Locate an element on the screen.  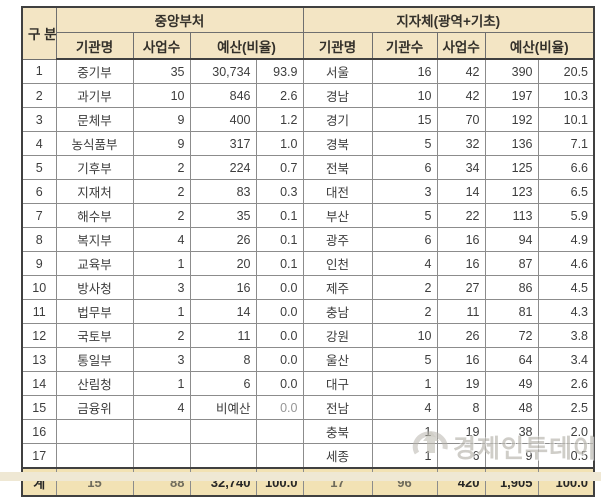
cell-central-agency: 중기부 is located at coordinates (94, 71).